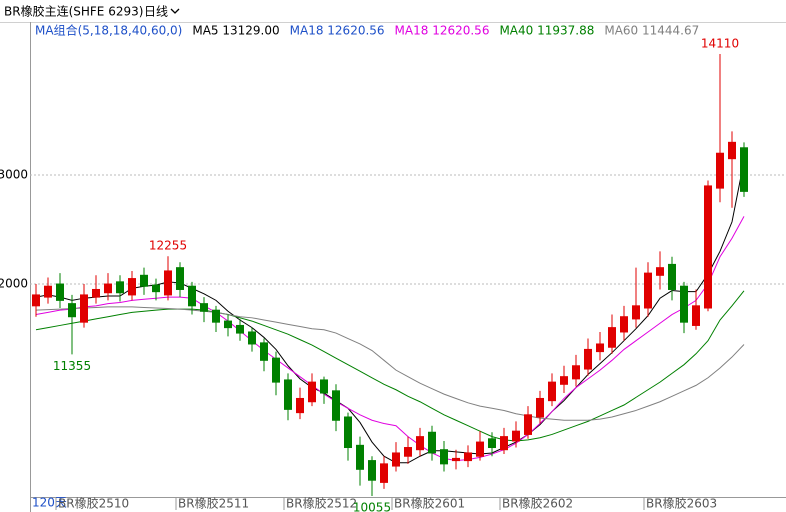 Image resolution: width=786 pixels, height=512 pixels. Describe the element at coordinates (14, 284) in the screenshot. I see `y-tick-label: 12000` at that location.